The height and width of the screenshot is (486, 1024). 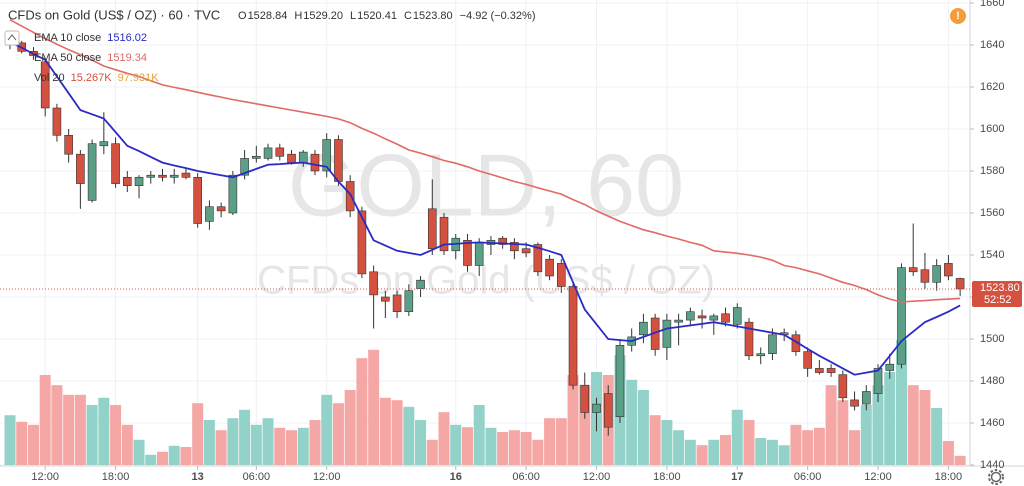 I want to click on y-tick-label: 1440, so click(x=992, y=465).